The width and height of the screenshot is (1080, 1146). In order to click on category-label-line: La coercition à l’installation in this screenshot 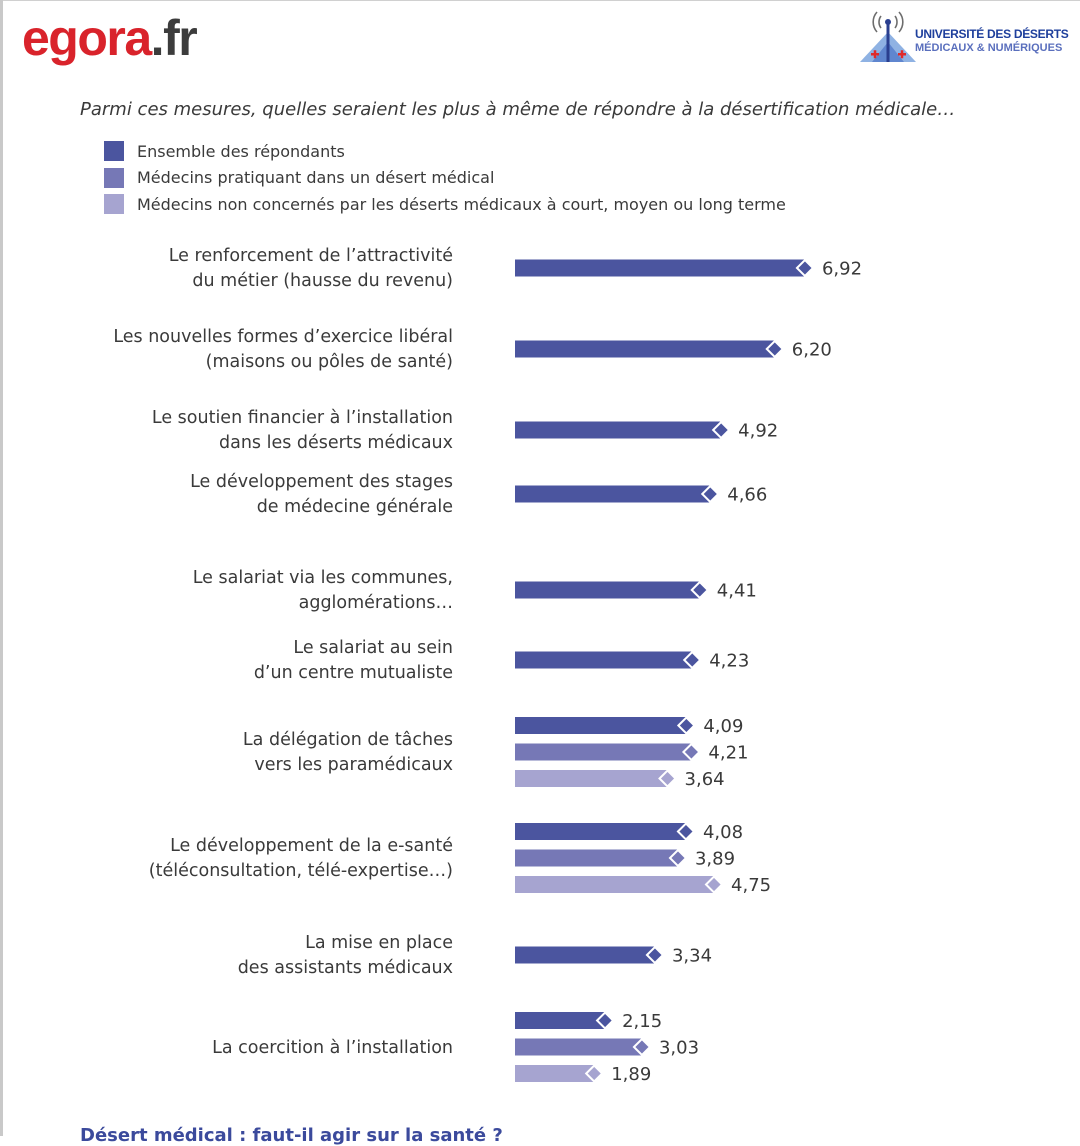, I will do `click(332, 1047)`.